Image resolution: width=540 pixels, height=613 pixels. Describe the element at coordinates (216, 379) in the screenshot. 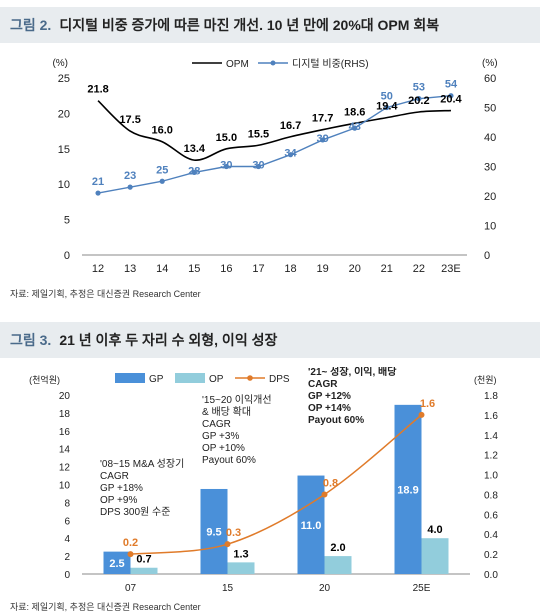

I see `legend-op-label: OP` at that location.